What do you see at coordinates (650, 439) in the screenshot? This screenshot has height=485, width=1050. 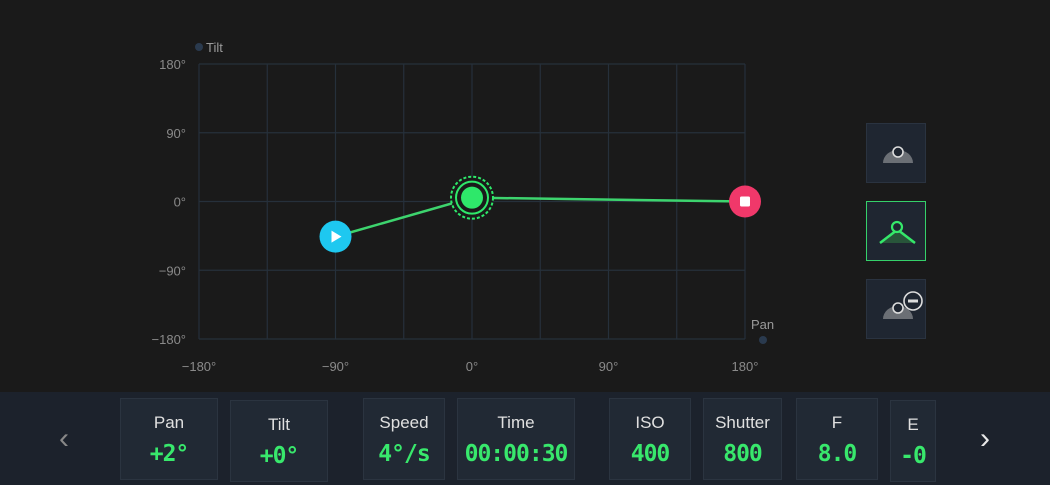 I see `param-card-iso: ISO 400` at bounding box center [650, 439].